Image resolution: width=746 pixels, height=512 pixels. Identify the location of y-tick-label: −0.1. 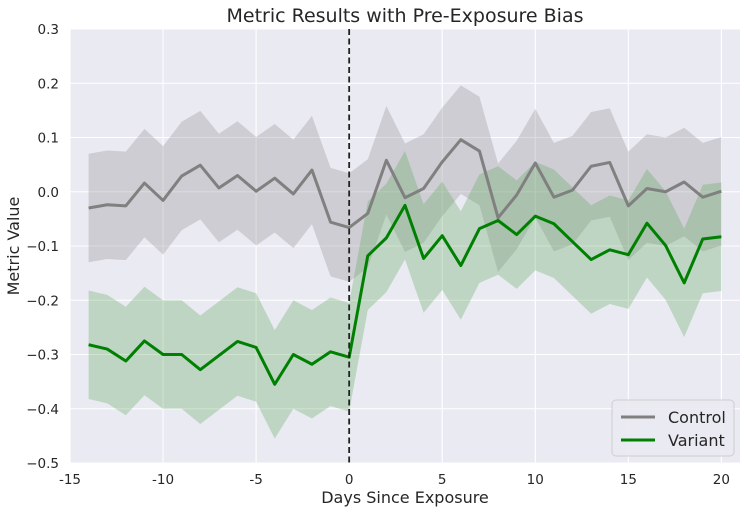
(42, 247).